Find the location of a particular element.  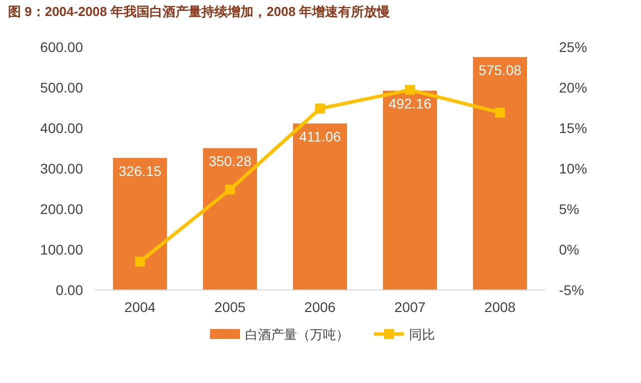

y-tick-label: 0.00 is located at coordinates (70, 290).